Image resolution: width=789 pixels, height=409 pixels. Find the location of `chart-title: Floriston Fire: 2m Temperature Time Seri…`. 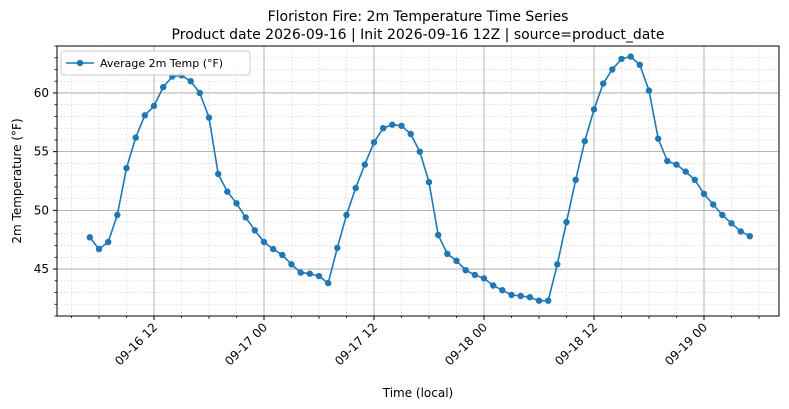

chart-title: Floriston Fire: 2m Temperature Time Seri… is located at coordinates (418, 17).